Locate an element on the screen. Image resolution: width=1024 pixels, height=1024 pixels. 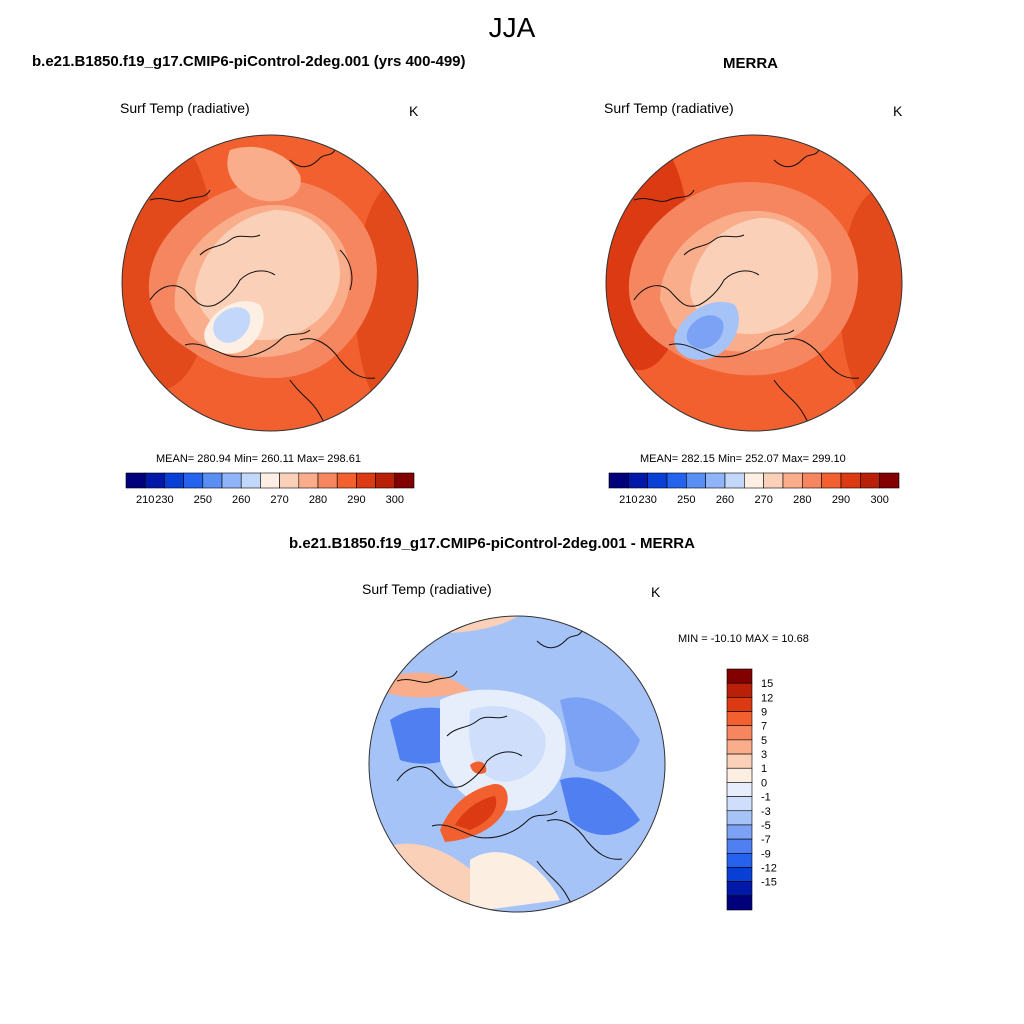
colorbar-tick-label: 9 is located at coordinates (764, 713).